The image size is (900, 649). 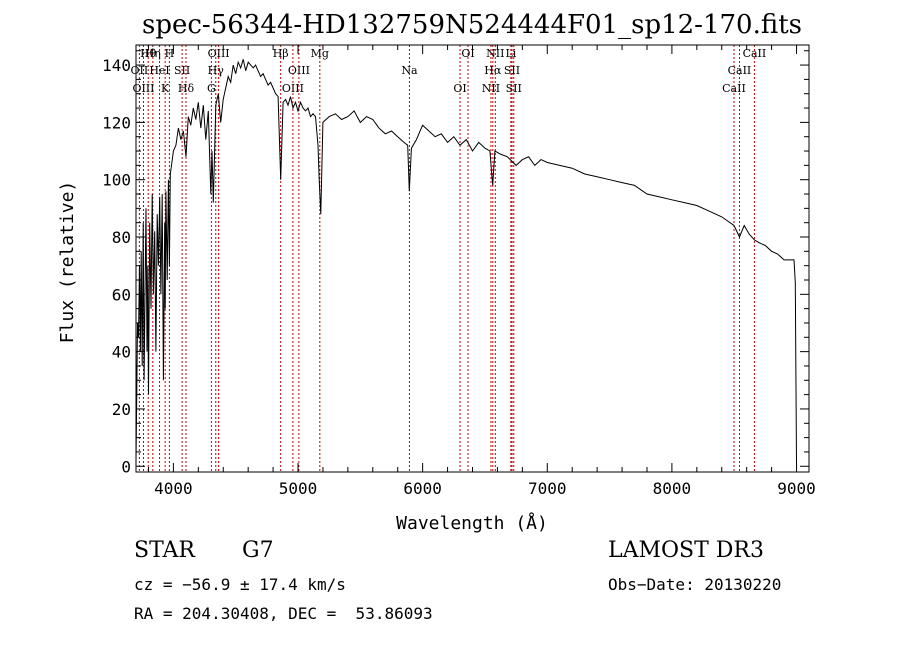 What do you see at coordinates (126, 466) in the screenshot?
I see `y-tick-label: 0` at bounding box center [126, 466].